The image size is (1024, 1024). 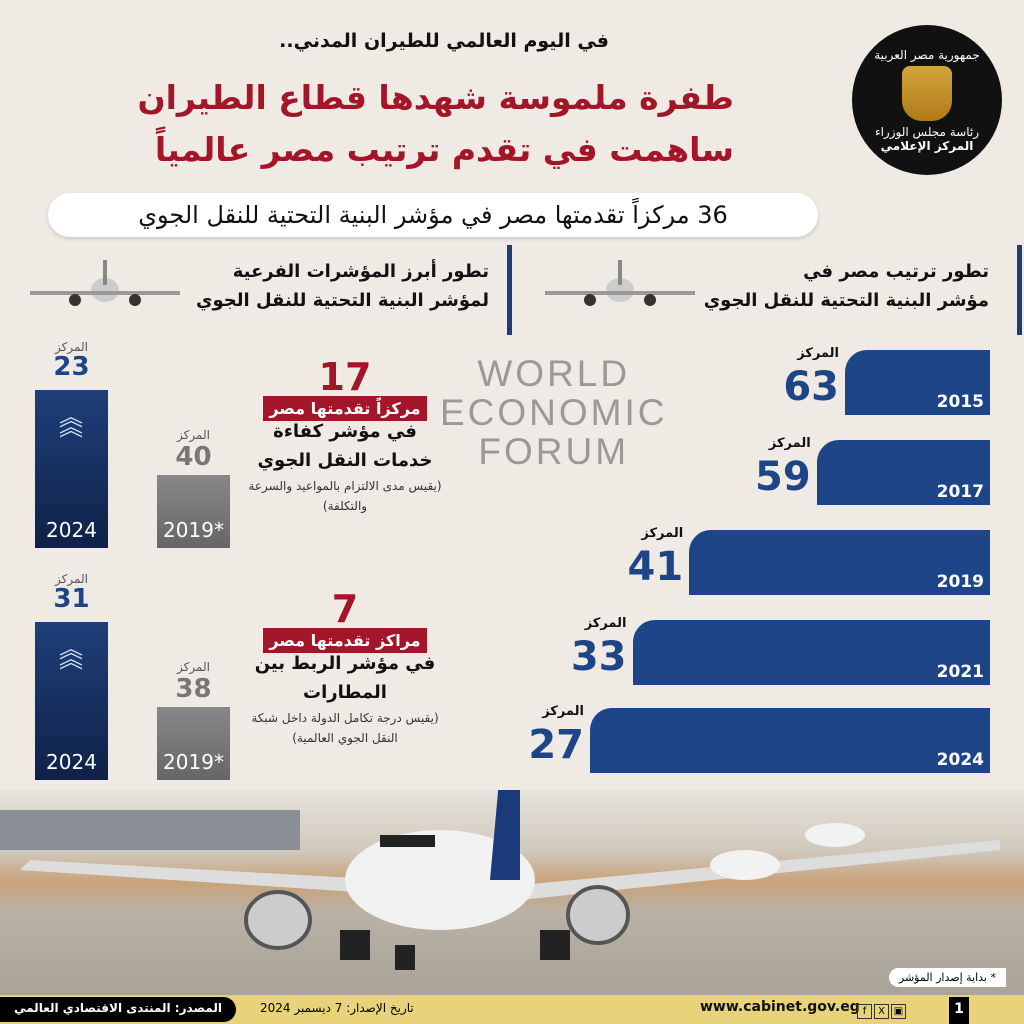 What do you see at coordinates (345, 640) in the screenshot?
I see `advance-label: مراكز تقدمتها مصر` at bounding box center [345, 640].